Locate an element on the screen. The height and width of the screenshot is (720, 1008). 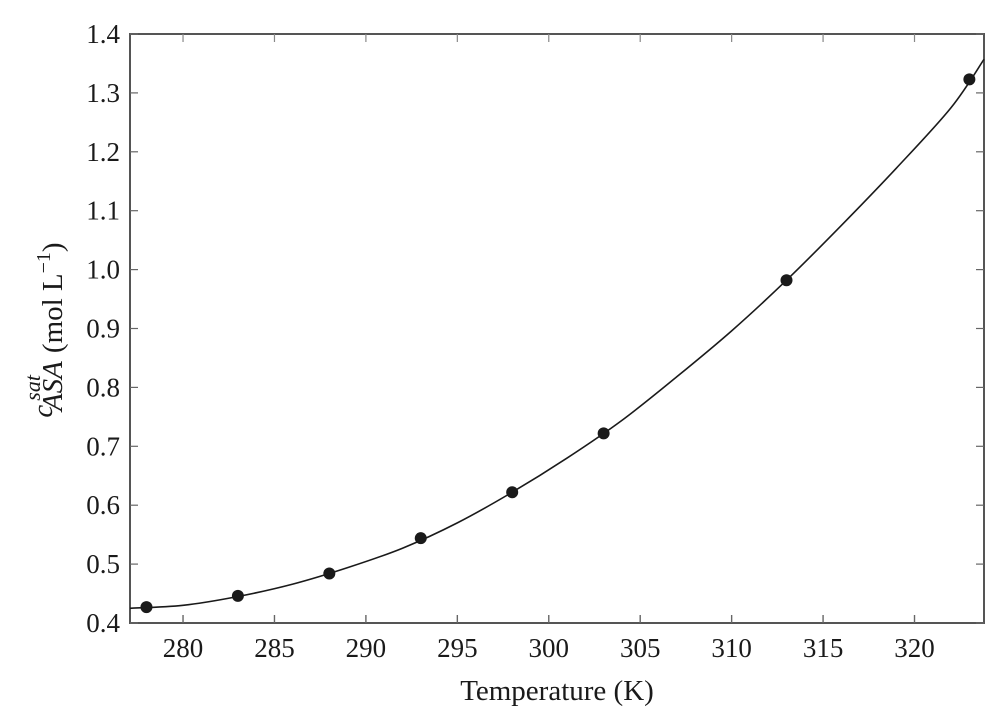
x-tick-label: 310 is located at coordinates (731, 648).